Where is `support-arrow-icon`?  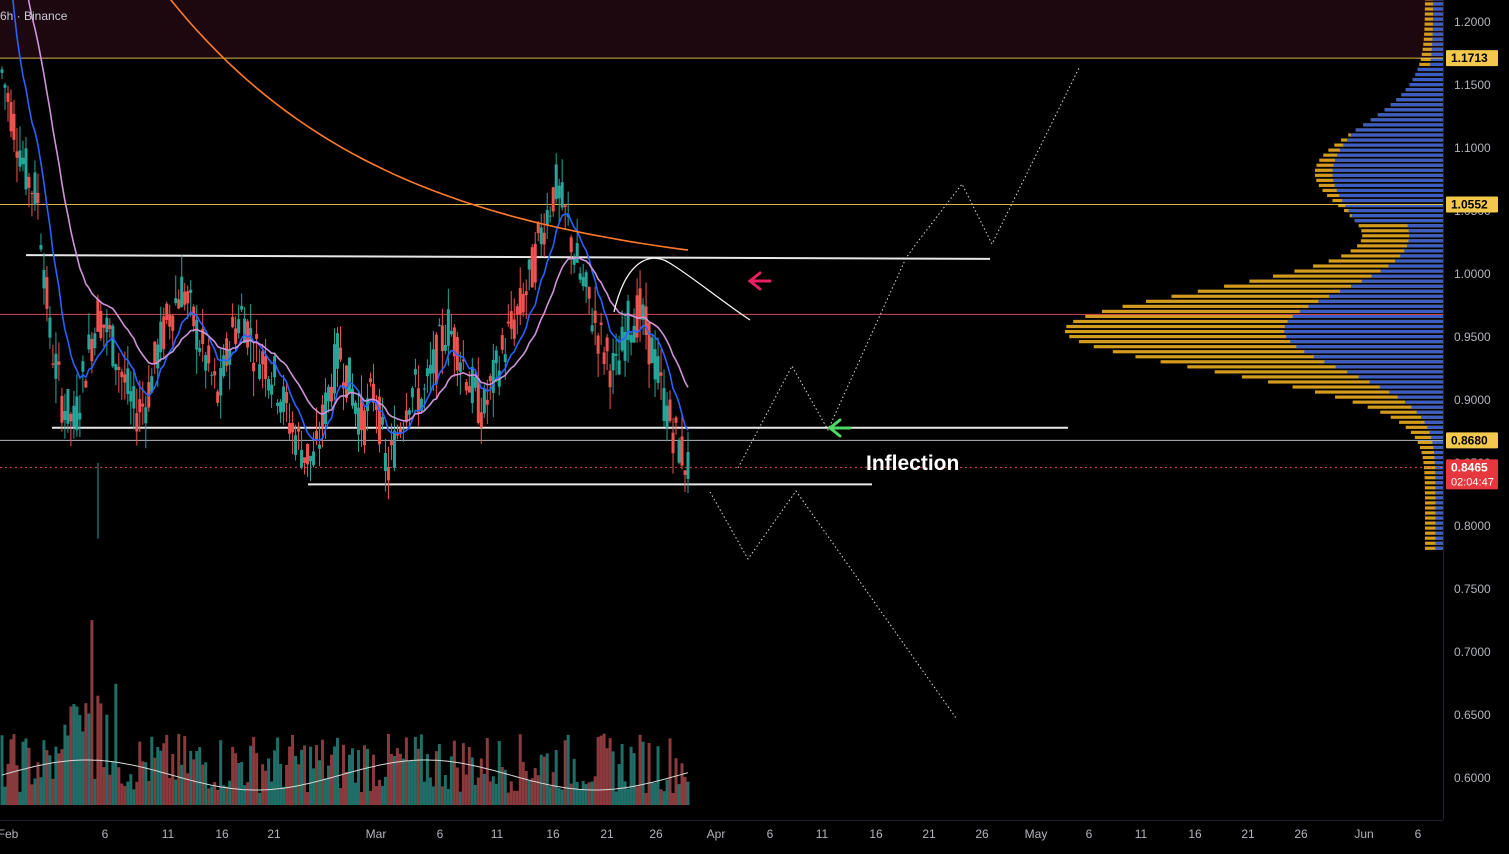 support-arrow-icon is located at coordinates (839, 428).